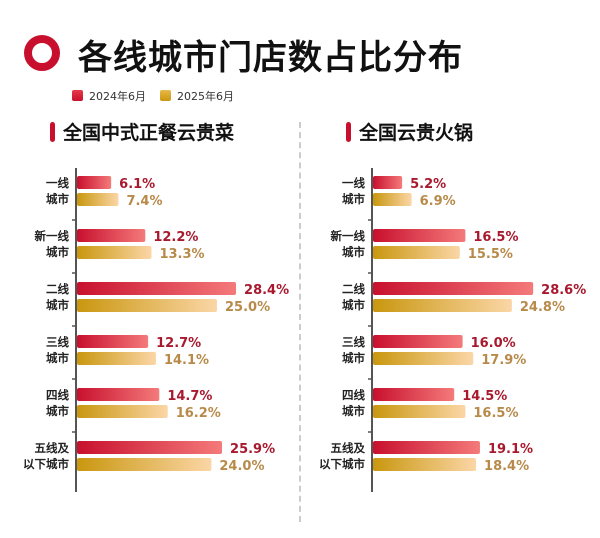  What do you see at coordinates (503, 360) in the screenshot?
I see `data-label: 17.9%` at bounding box center [503, 360].